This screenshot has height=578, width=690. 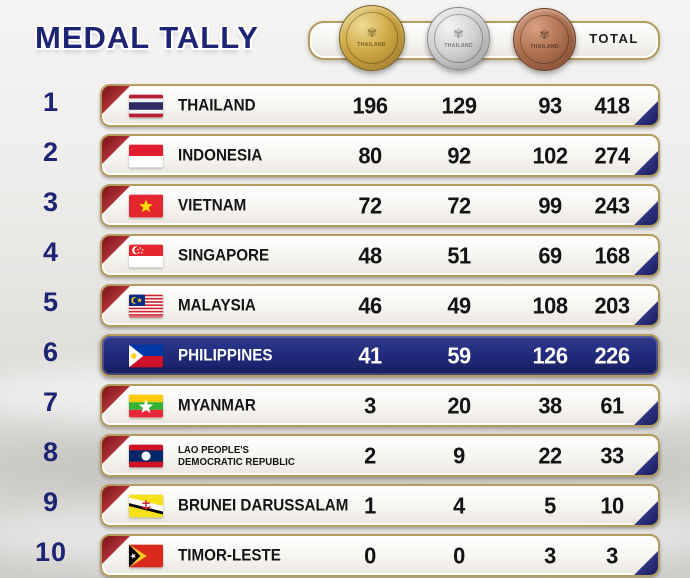 What do you see at coordinates (51, 552) in the screenshot?
I see `rank-label: 10` at bounding box center [51, 552].